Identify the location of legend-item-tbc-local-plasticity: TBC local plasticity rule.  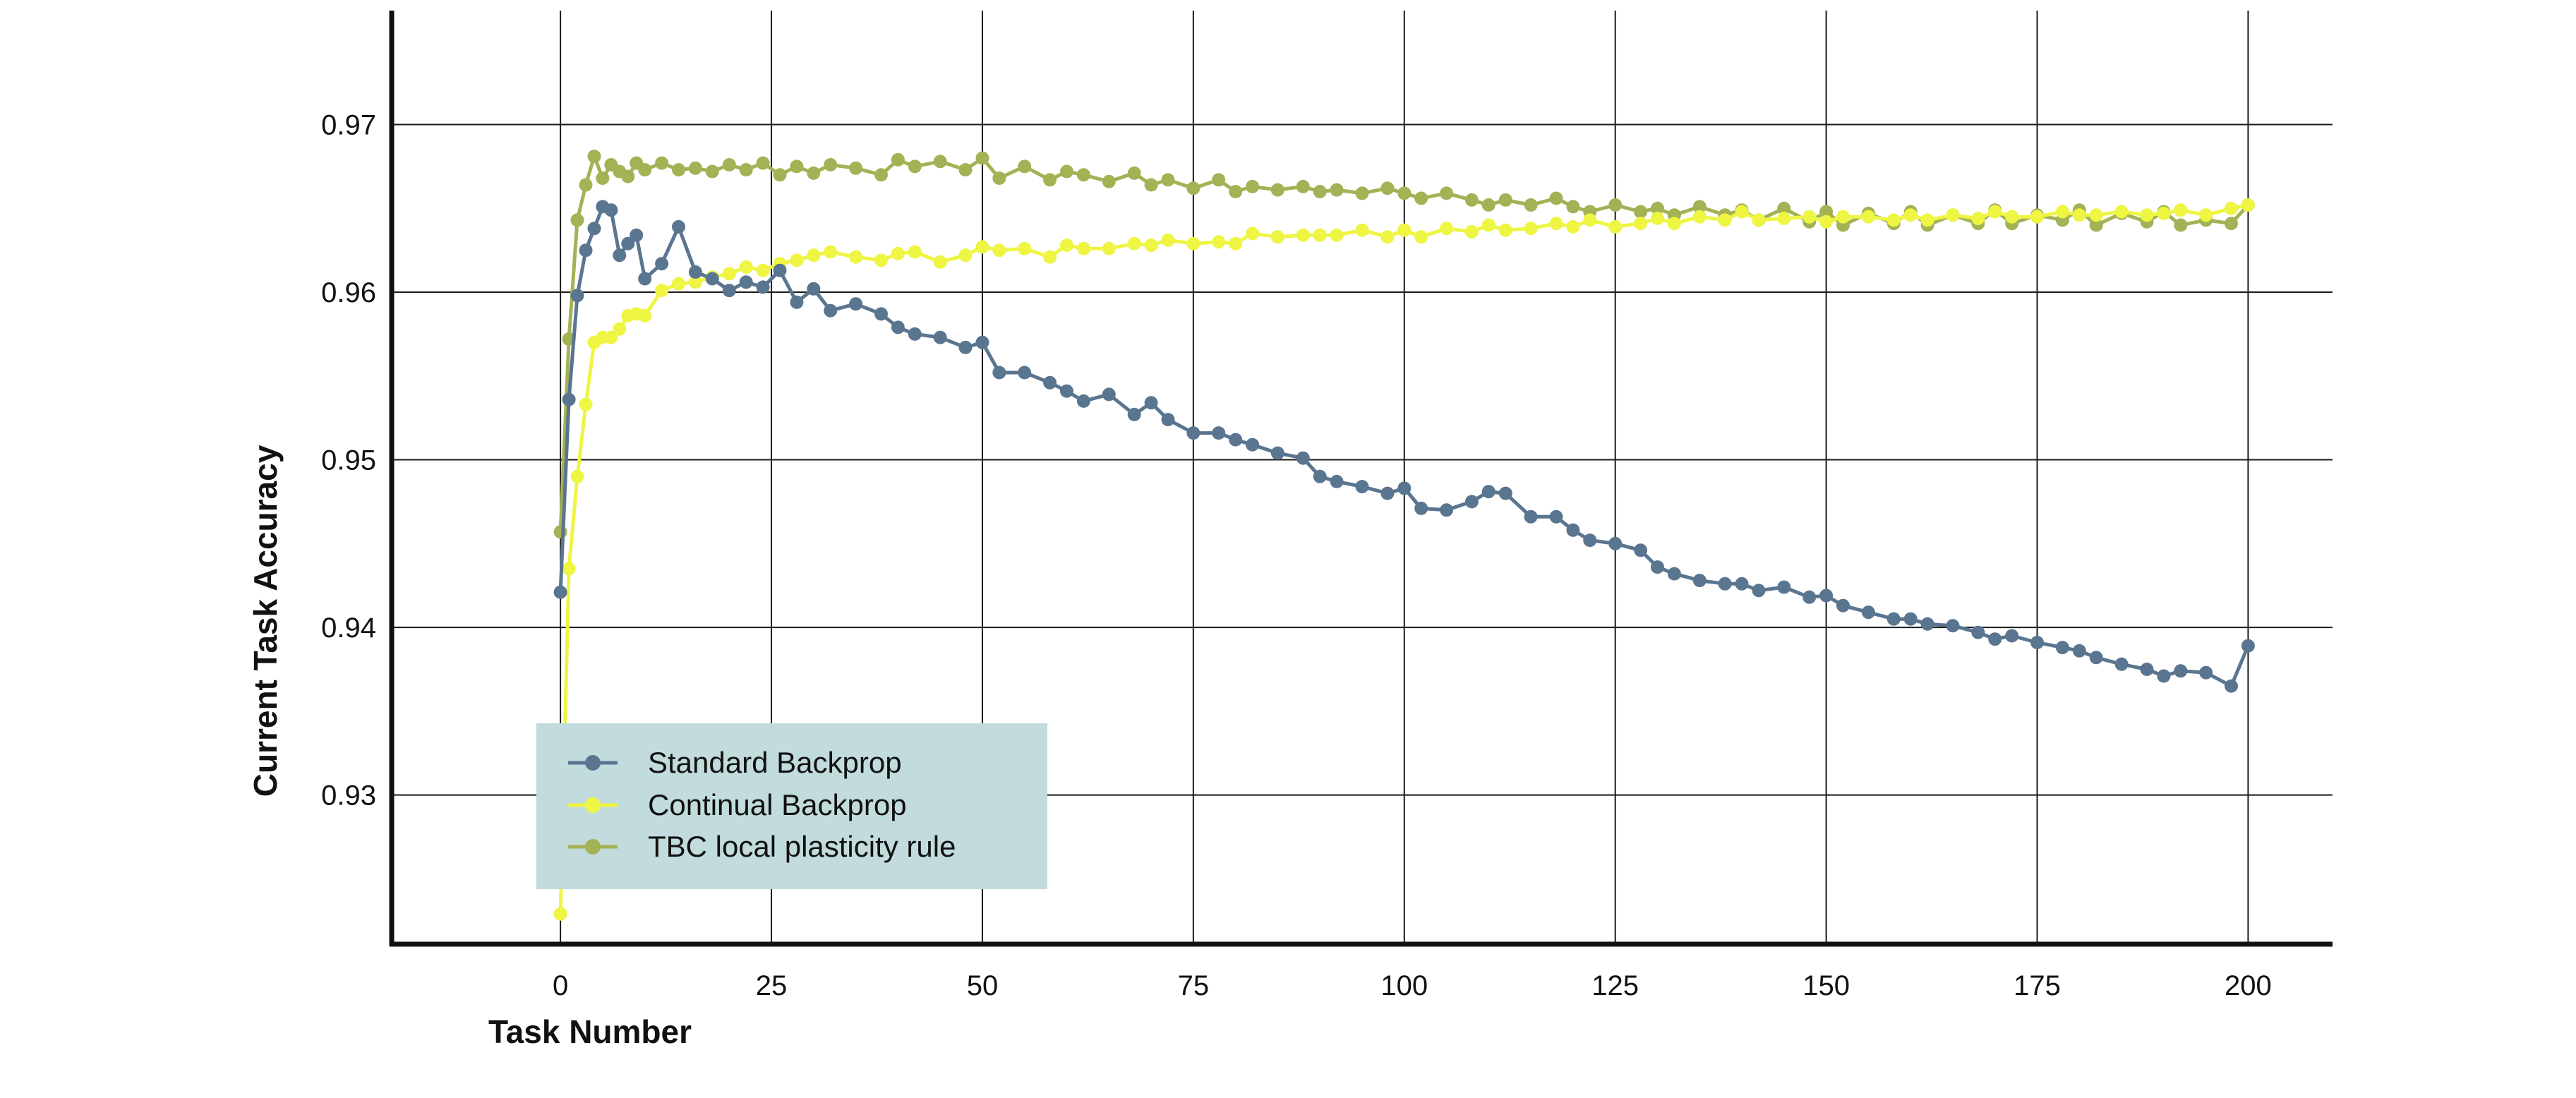
(762, 846).